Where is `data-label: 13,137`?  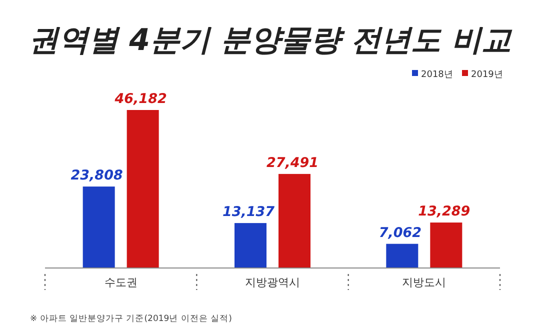
data-label: 13,137 is located at coordinates (249, 212).